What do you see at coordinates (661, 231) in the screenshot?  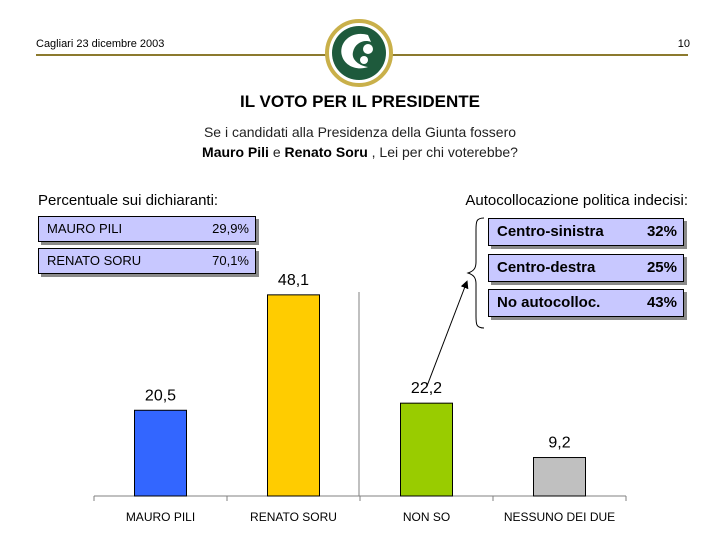 I see `undecided-row-pct: 32%` at bounding box center [661, 231].